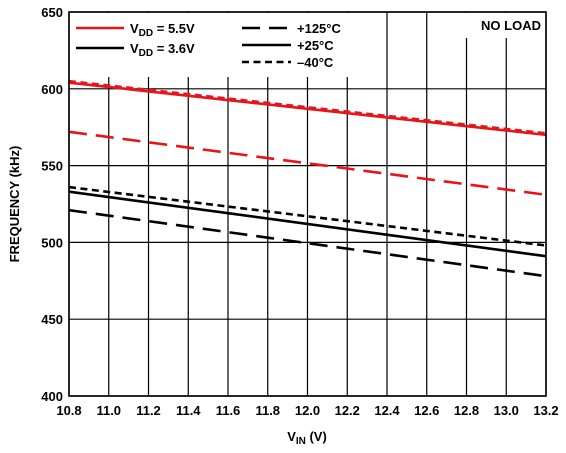  I want to click on x-tick-label: 13.0, so click(506, 410).